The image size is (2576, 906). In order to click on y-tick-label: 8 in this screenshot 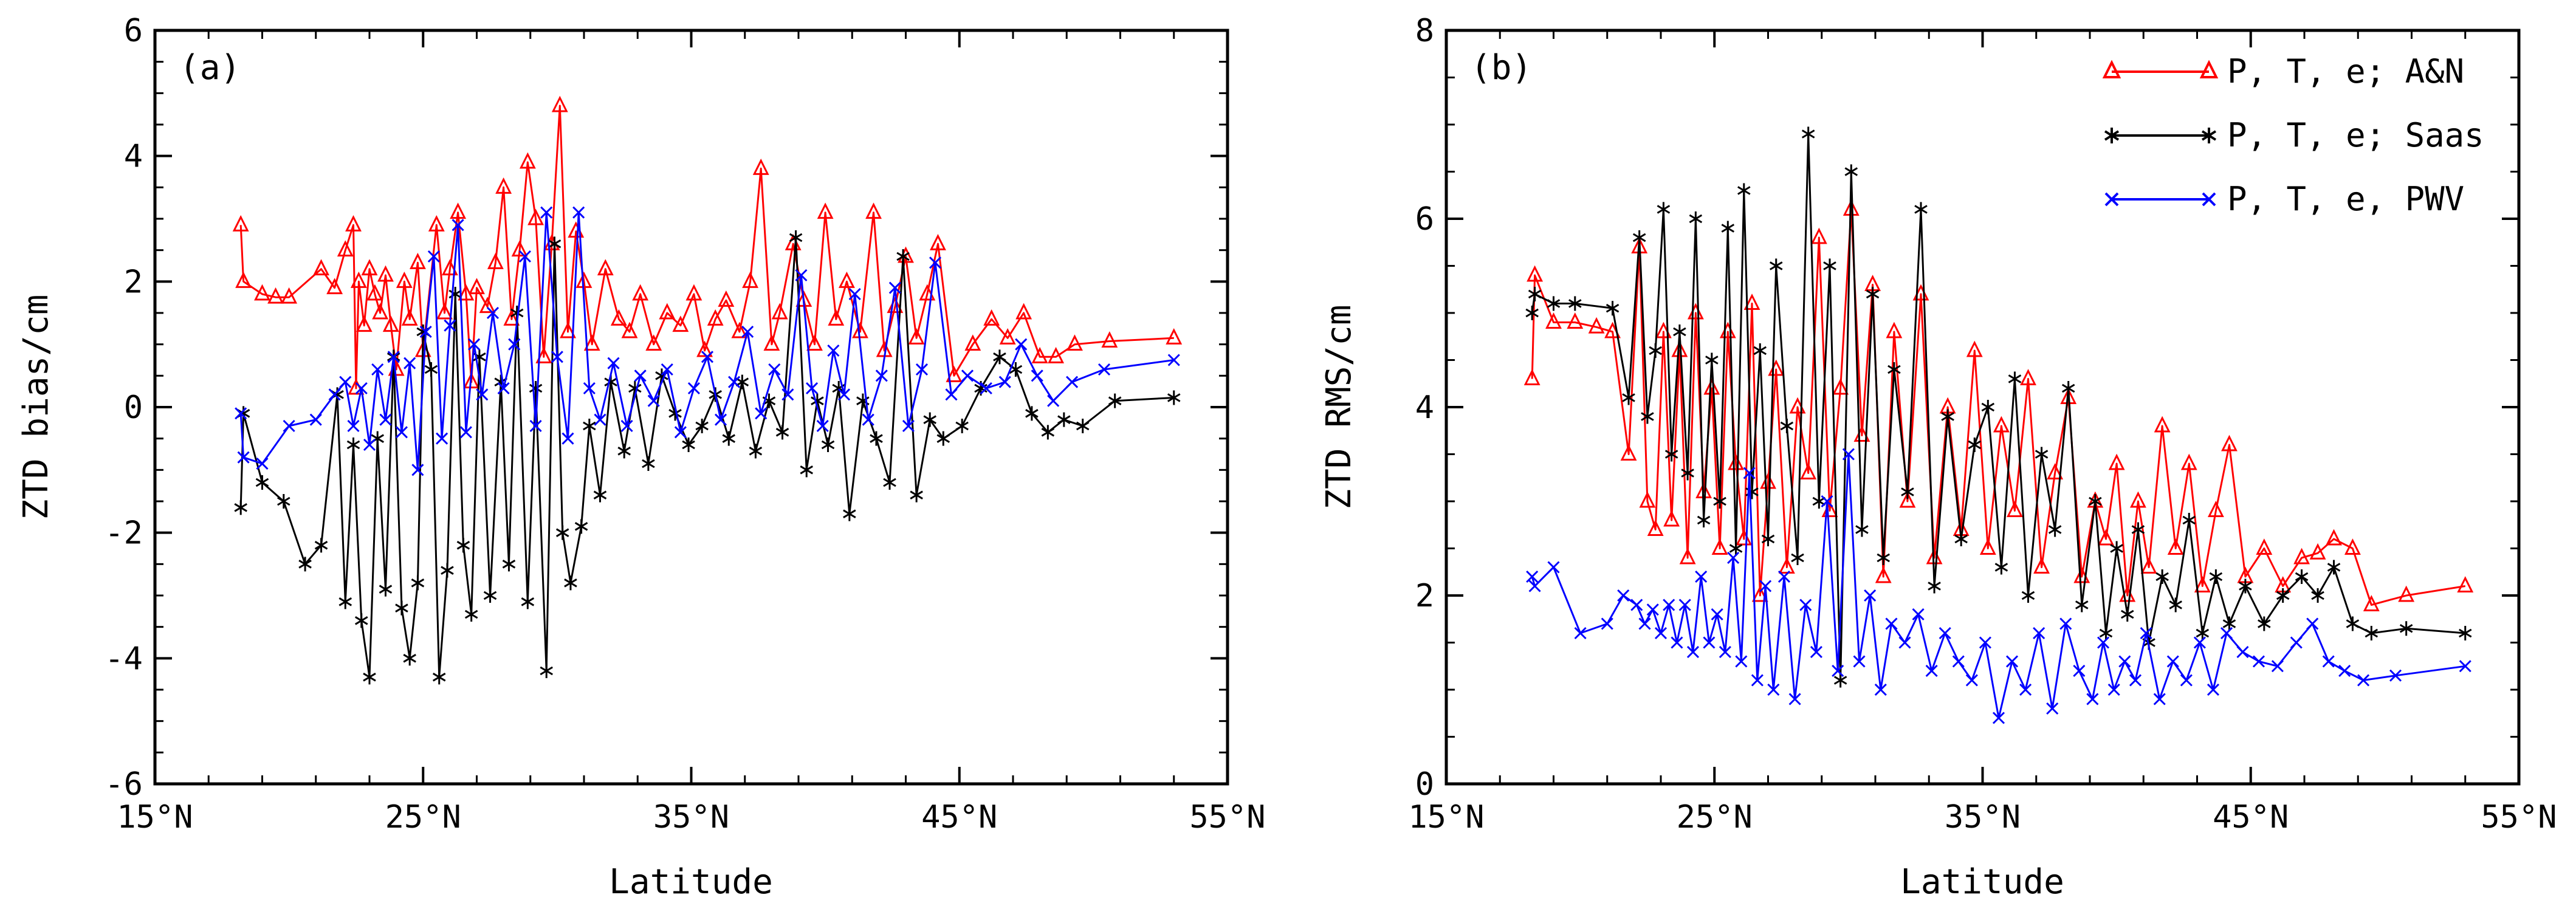, I will do `click(1424, 31)`.